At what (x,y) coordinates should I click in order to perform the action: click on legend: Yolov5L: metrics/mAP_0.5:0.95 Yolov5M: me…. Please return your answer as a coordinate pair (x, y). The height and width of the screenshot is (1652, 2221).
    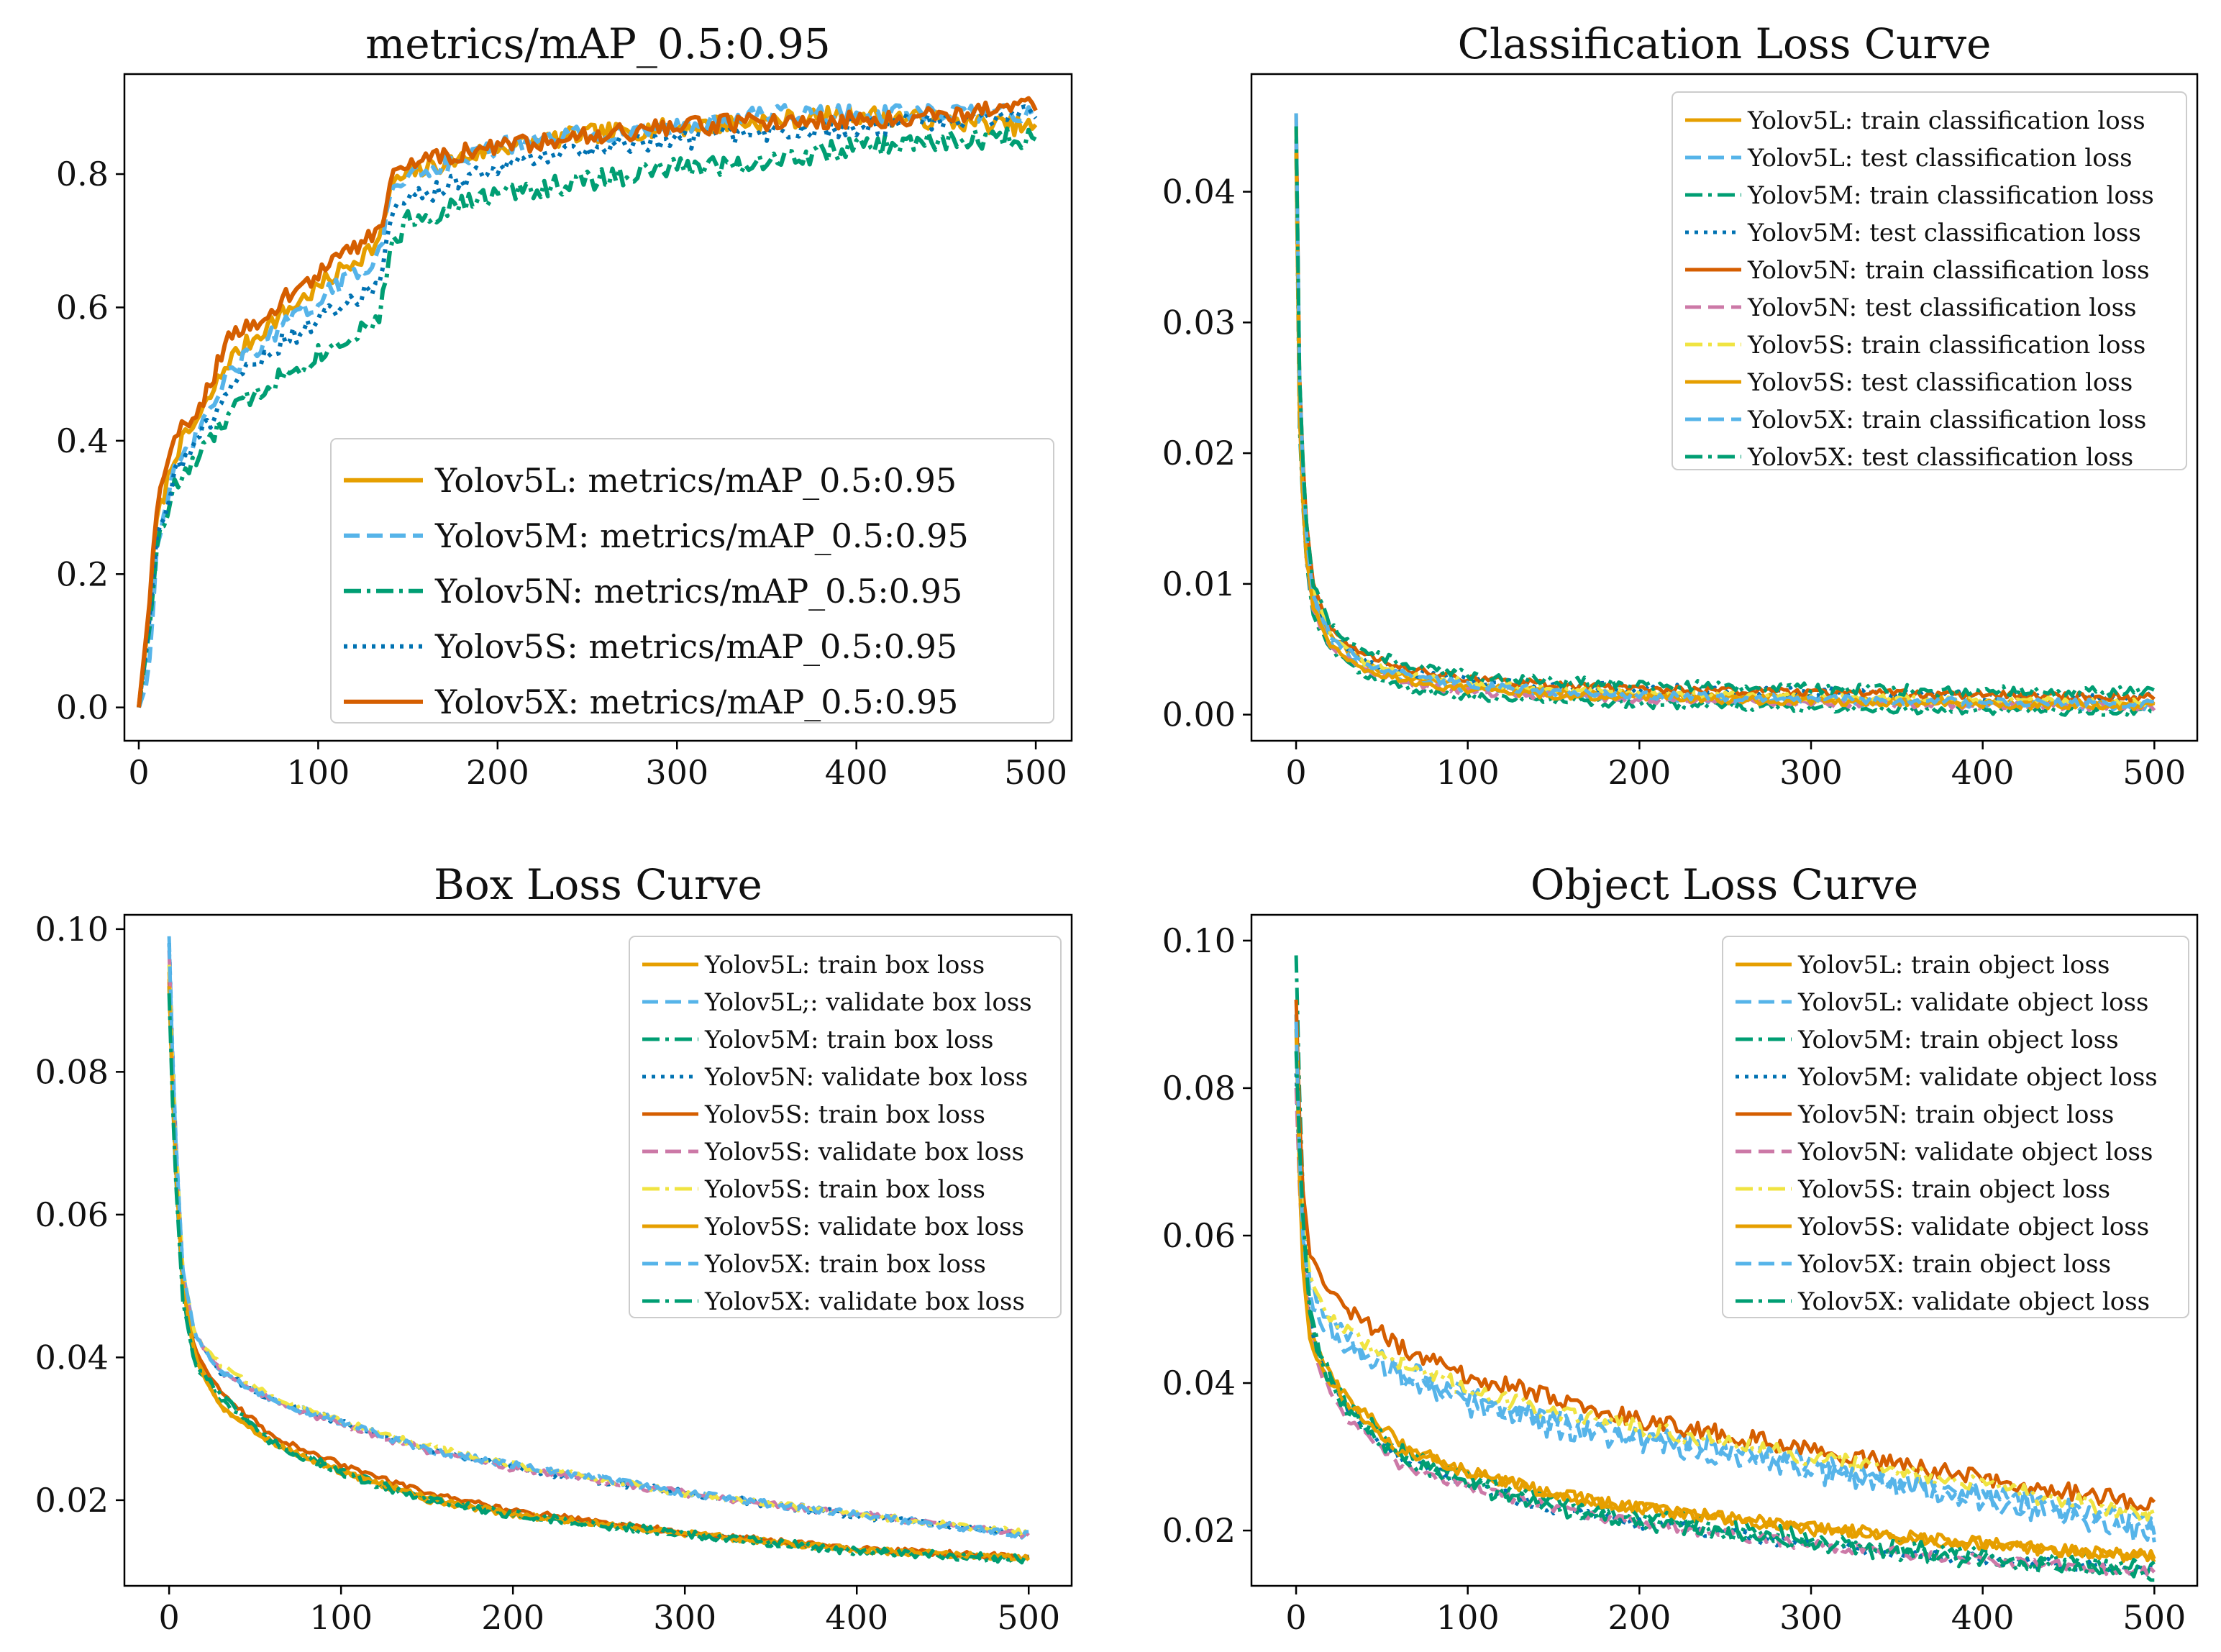
    Looking at the image, I should click on (692, 581).